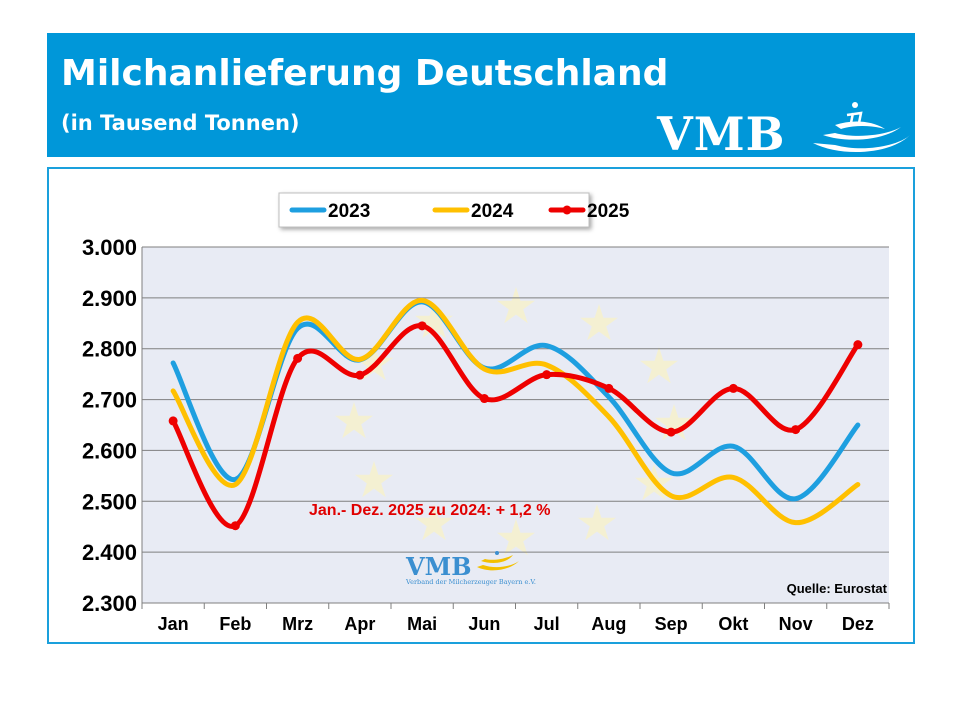 The image size is (960, 720). Describe the element at coordinates (109, 603) in the screenshot. I see `y-tick-label: 2.300` at that location.